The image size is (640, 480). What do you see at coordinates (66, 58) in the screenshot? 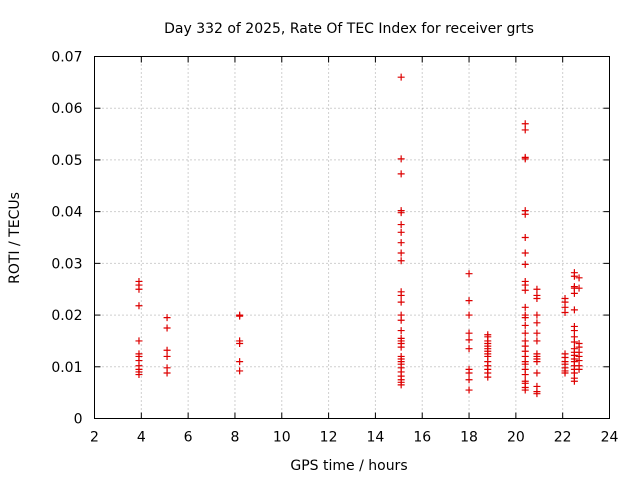
I see `y-tick-label: 0.07` at bounding box center [66, 58].